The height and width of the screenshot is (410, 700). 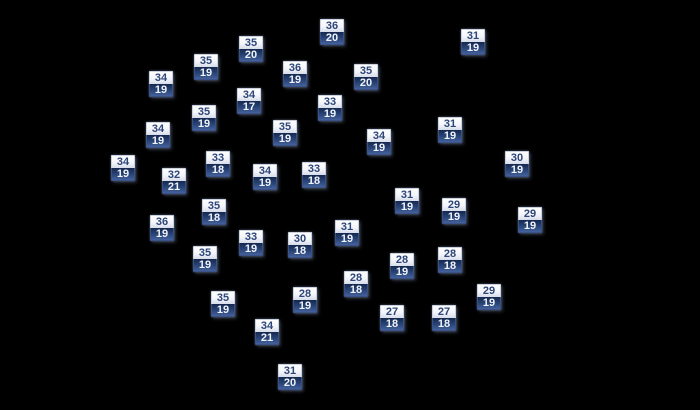 I want to click on temperature-label: 30 18, so click(x=300, y=245).